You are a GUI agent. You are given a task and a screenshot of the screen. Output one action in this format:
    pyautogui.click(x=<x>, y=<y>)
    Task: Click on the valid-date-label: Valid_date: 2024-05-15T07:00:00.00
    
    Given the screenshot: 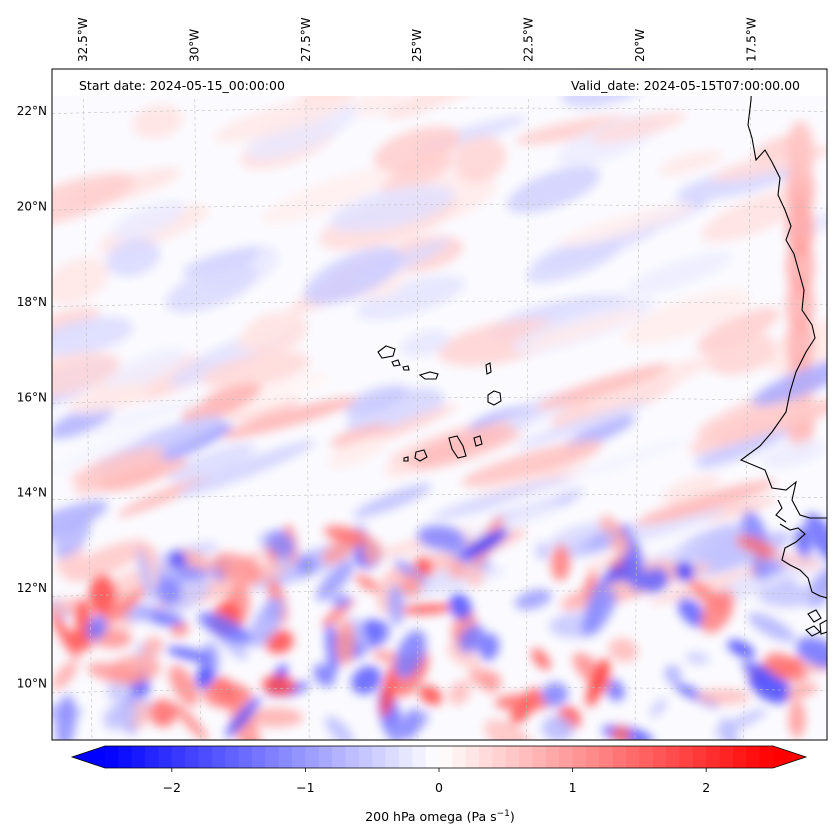 What is the action you would take?
    pyautogui.click(x=685, y=85)
    